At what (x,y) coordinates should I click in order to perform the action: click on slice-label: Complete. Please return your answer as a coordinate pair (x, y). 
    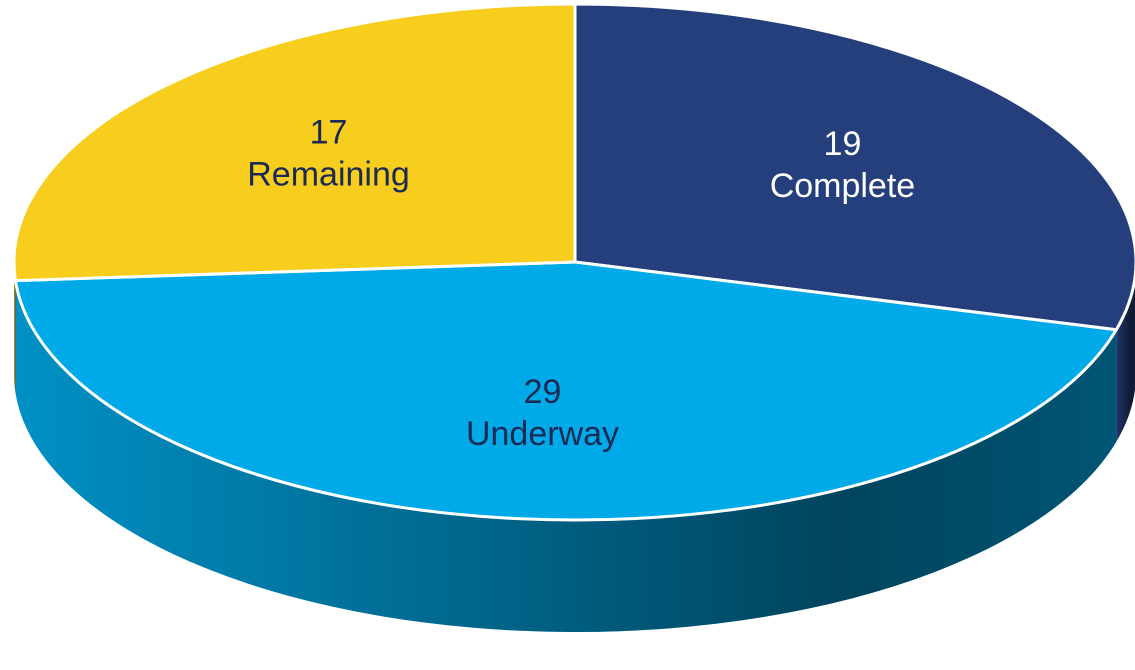
    Looking at the image, I should click on (843, 186).